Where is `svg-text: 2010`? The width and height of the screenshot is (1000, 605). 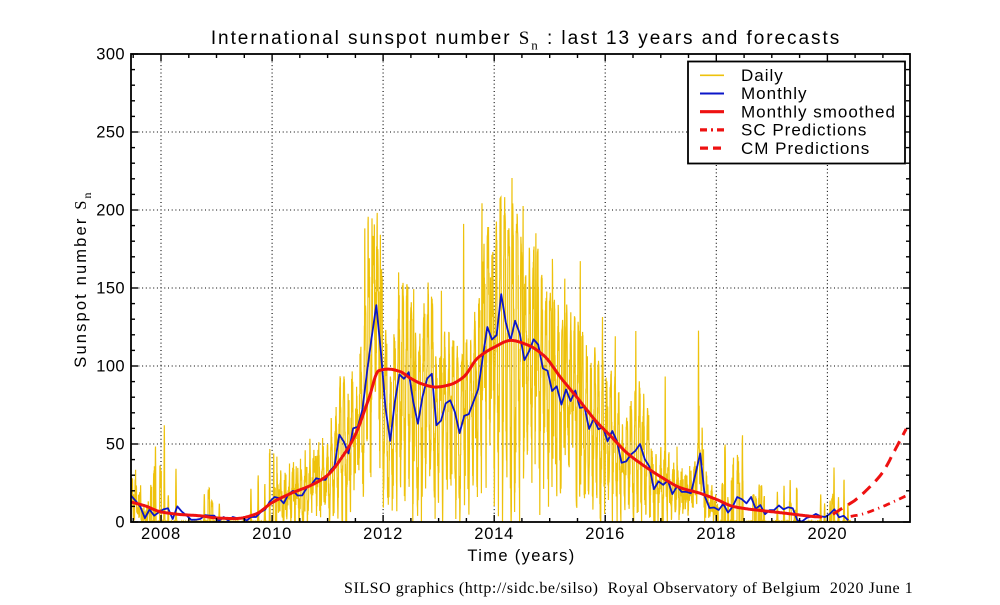 svg-text: 2010 is located at coordinates (272, 534).